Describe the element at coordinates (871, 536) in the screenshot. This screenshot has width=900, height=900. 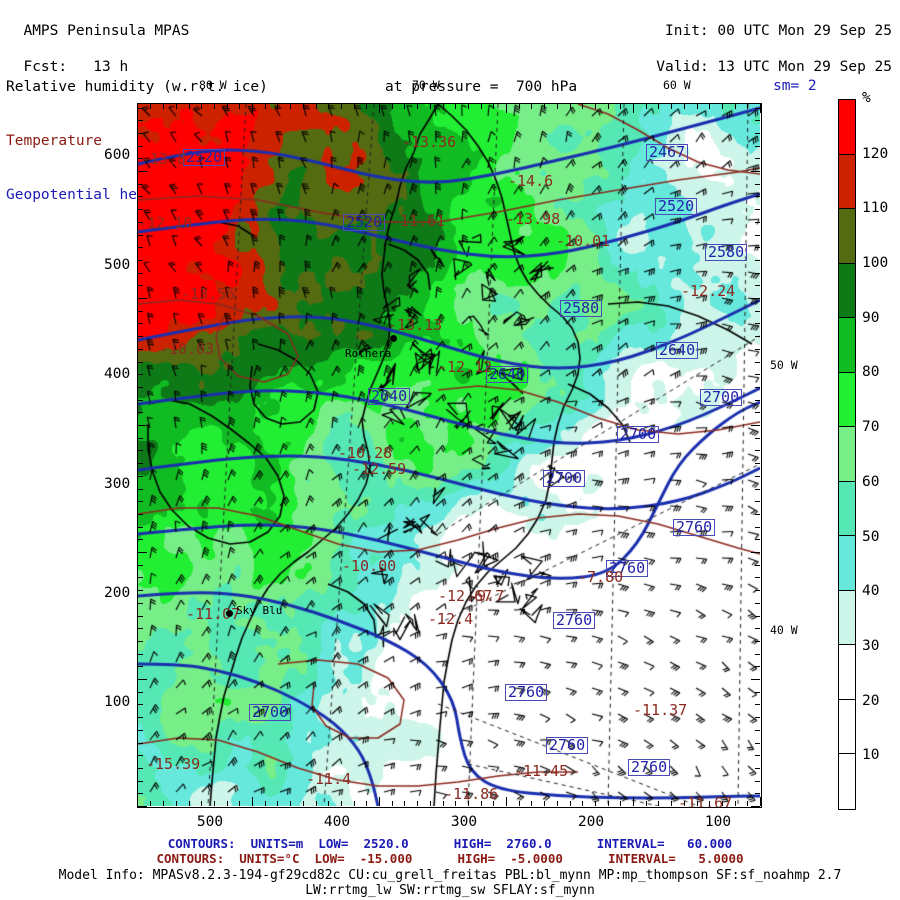
I see `colorbar-tick-label: 50` at that location.